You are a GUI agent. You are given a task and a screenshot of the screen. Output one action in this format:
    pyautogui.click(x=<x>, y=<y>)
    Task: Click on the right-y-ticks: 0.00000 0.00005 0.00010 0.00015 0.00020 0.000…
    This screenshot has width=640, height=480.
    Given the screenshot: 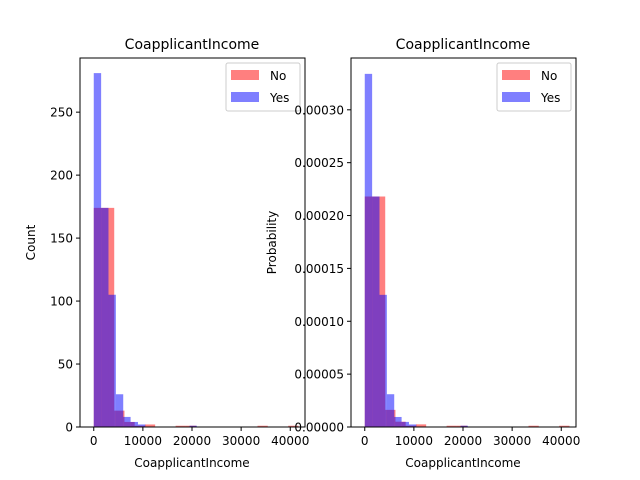 What is the action you would take?
    pyautogui.click(x=322, y=269)
    